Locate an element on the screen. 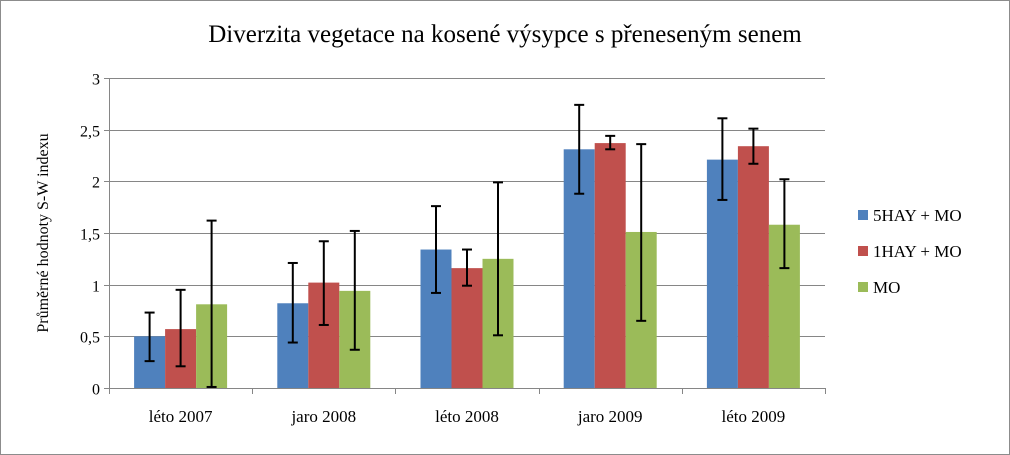 Image resolution: width=1010 pixels, height=455 pixels. y-tick-label: 1 is located at coordinates (96, 287).